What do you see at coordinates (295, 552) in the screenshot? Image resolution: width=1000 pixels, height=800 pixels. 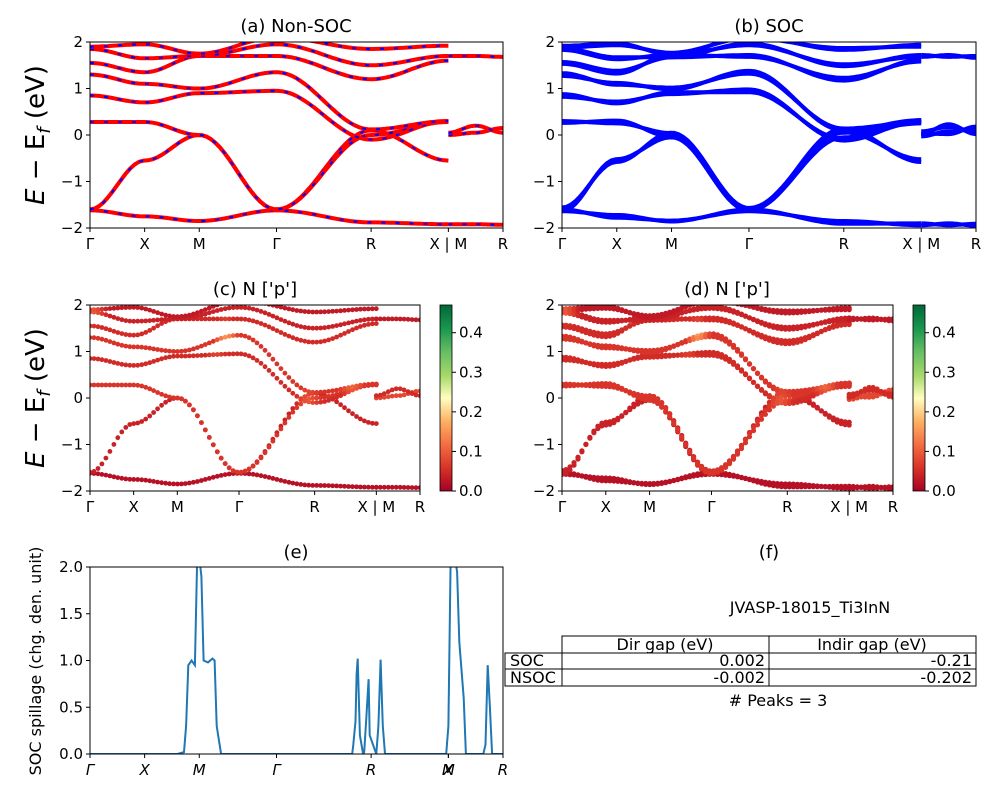 I see `panel-e-title: (e)` at bounding box center [295, 552].